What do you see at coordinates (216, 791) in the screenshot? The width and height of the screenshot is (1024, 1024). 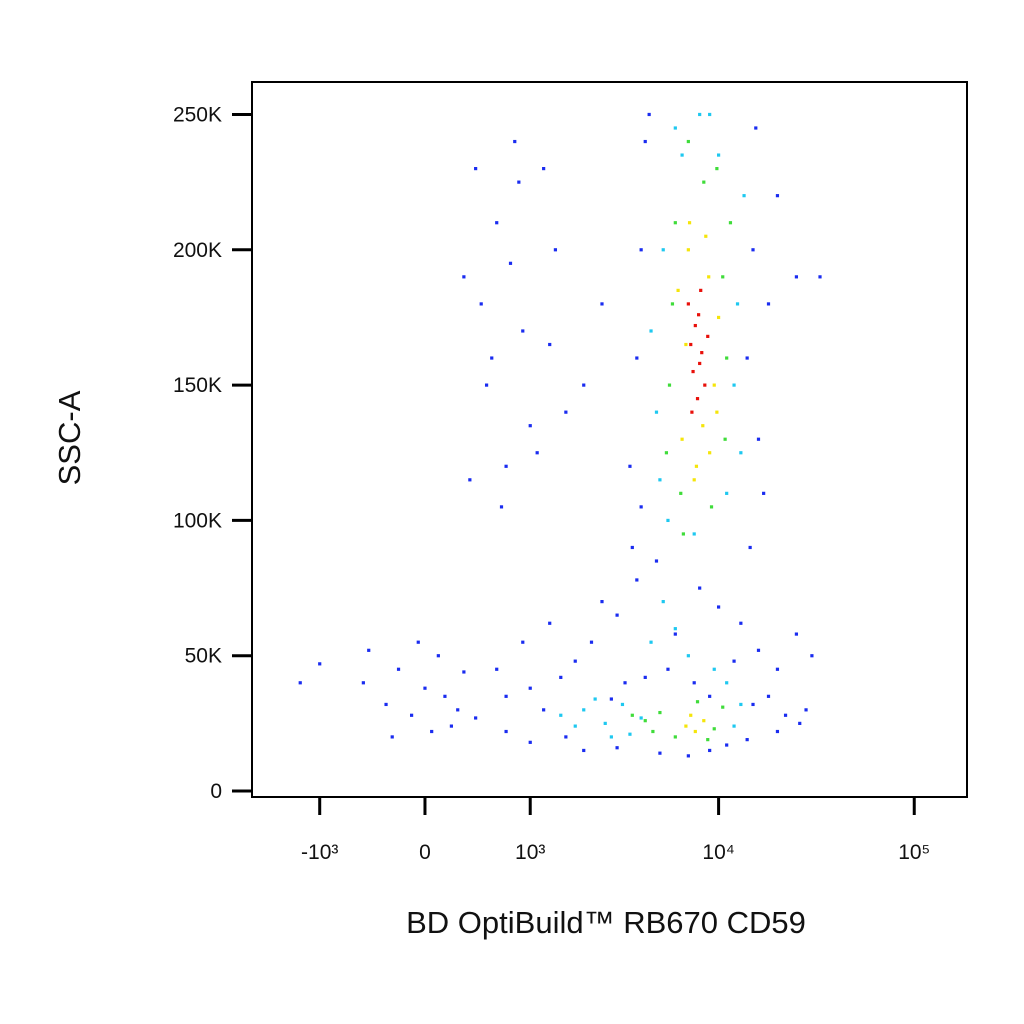 I see `y-tick-label: 0` at bounding box center [216, 791].